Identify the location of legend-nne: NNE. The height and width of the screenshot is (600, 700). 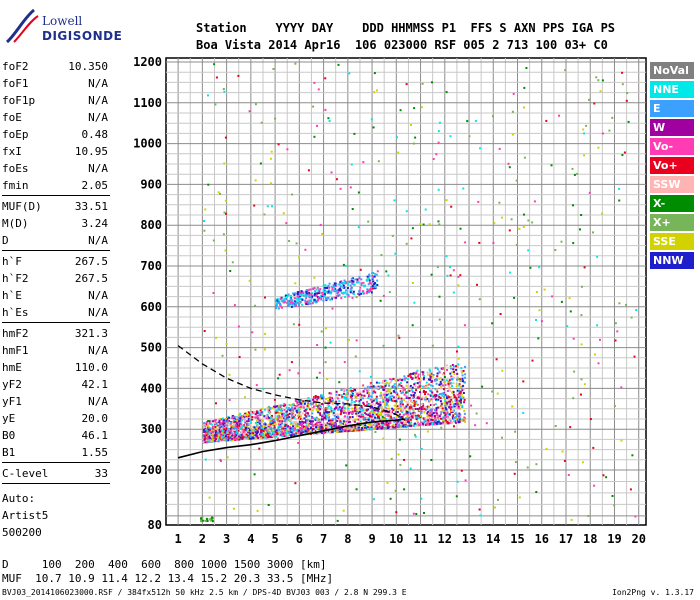
(672, 89).